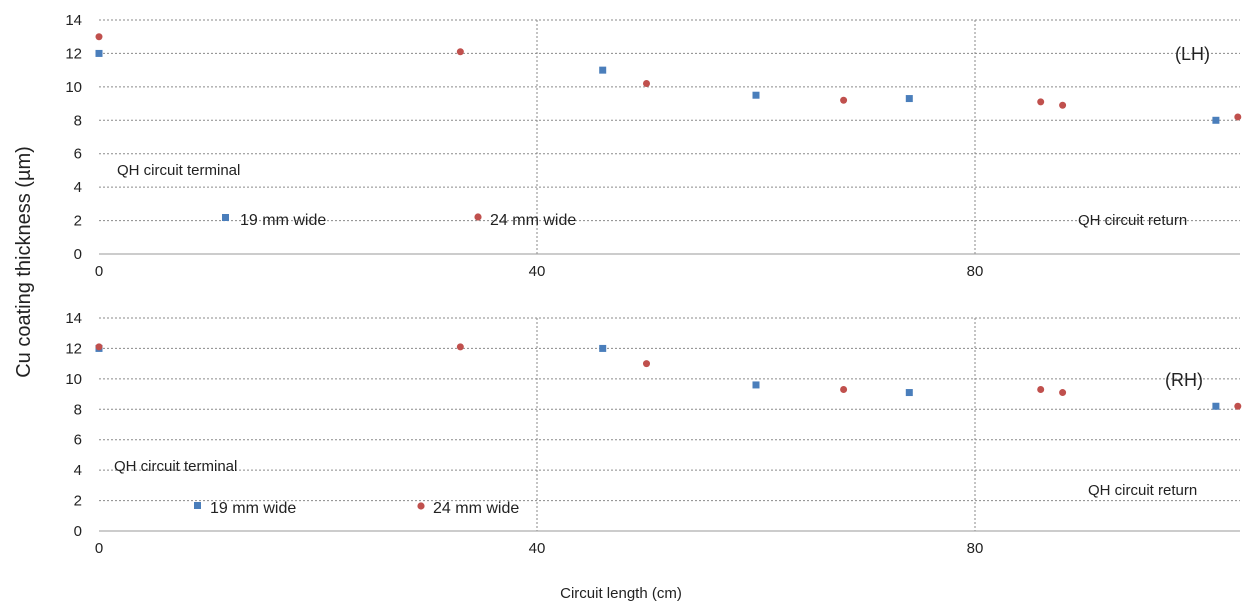 Image resolution: width=1257 pixels, height=607 pixels. Describe the element at coordinates (975, 548) in the screenshot. I see `rh-x-tick-label: 80` at that location.